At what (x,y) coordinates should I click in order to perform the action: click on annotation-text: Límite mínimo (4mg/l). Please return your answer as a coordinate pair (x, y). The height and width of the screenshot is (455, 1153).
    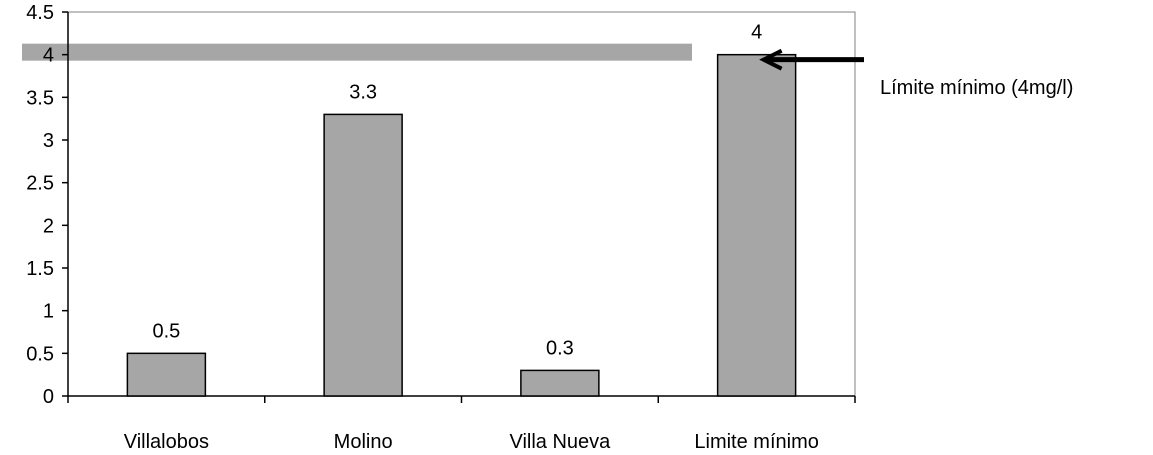
    Looking at the image, I should click on (976, 88).